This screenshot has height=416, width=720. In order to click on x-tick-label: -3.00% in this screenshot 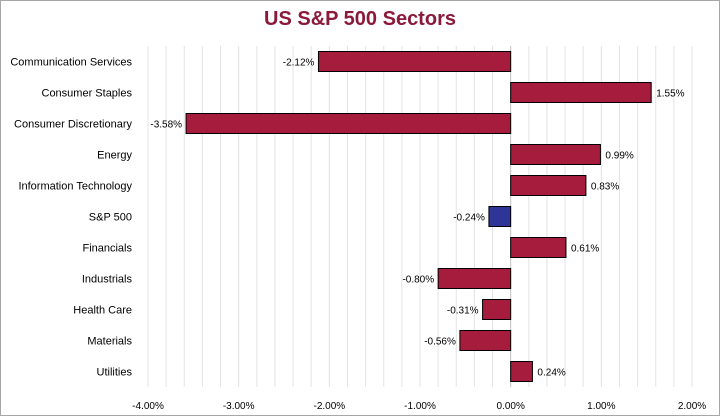, I will do `click(239, 406)`.